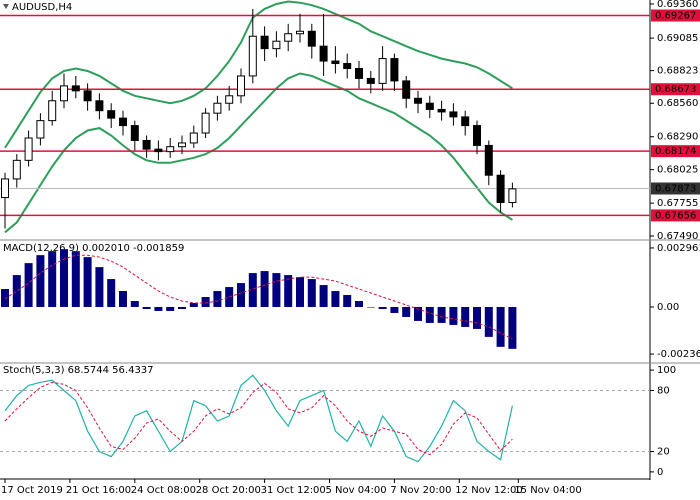 The height and width of the screenshot is (500, 700). Describe the element at coordinates (228, 490) in the screenshot. I see `x-tick-label: 28 Oct 20:00` at that location.